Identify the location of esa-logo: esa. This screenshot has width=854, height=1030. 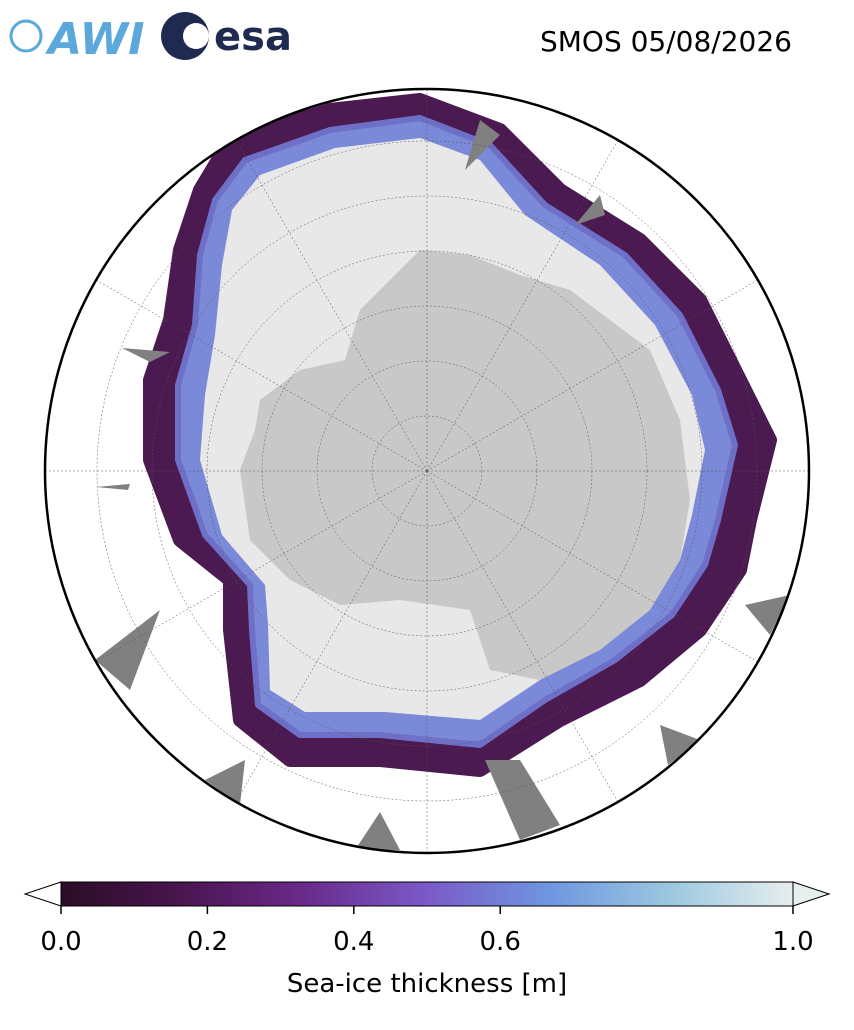
(226, 36).